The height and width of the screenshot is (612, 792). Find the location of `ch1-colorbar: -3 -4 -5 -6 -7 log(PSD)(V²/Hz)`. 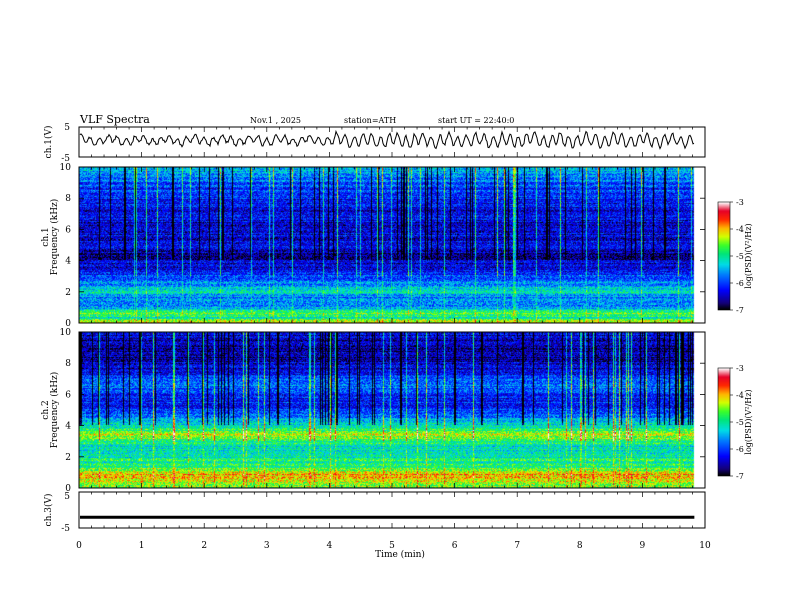

ch1-colorbar: -3 -4 -5 -6 -7 log(PSD)(V²/Hz) is located at coordinates (735, 256).